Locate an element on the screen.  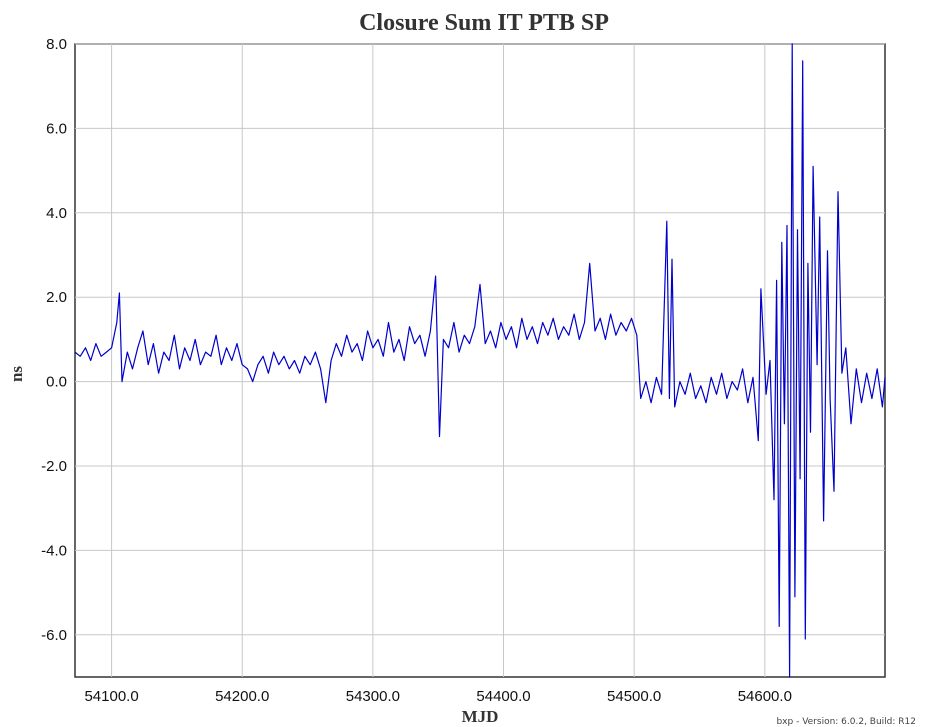
y-axis-label: ns is located at coordinates (16, 374).